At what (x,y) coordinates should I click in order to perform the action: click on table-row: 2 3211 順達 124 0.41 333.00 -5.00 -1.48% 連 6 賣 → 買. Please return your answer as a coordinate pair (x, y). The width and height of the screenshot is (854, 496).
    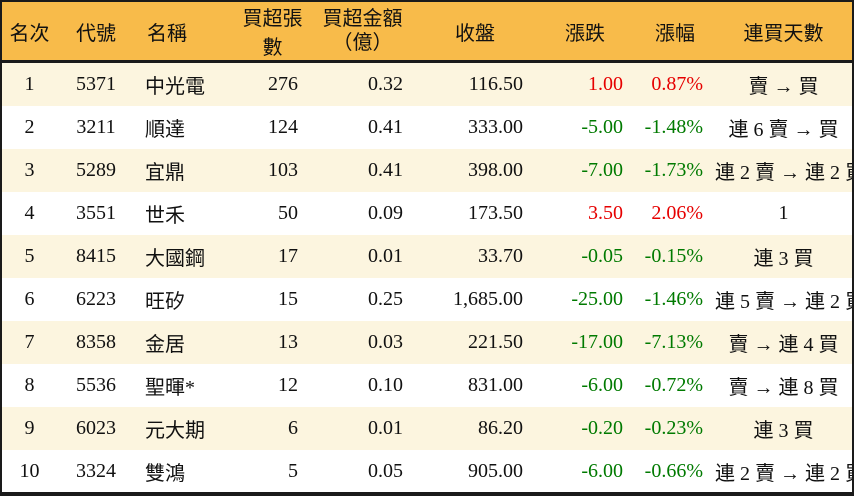
    Looking at the image, I should click on (427, 127).